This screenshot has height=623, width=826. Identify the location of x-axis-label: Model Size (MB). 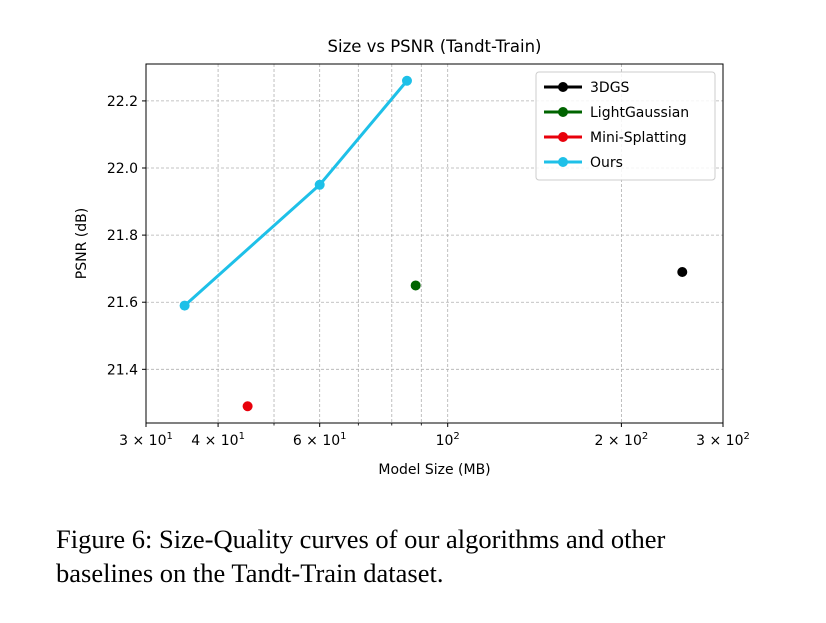
(434, 470).